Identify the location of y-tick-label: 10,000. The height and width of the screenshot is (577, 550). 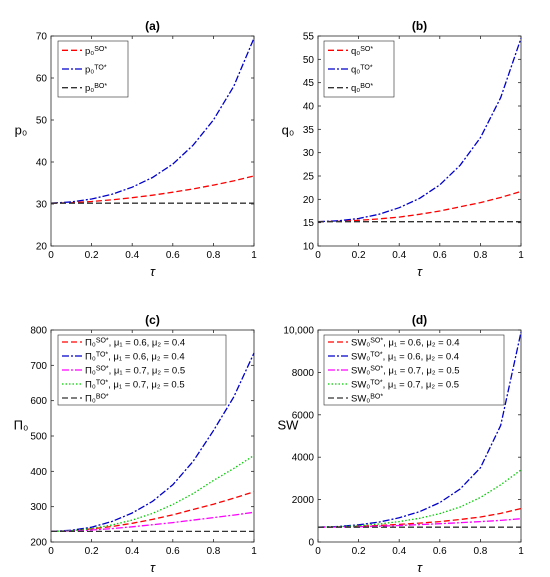
(298, 331).